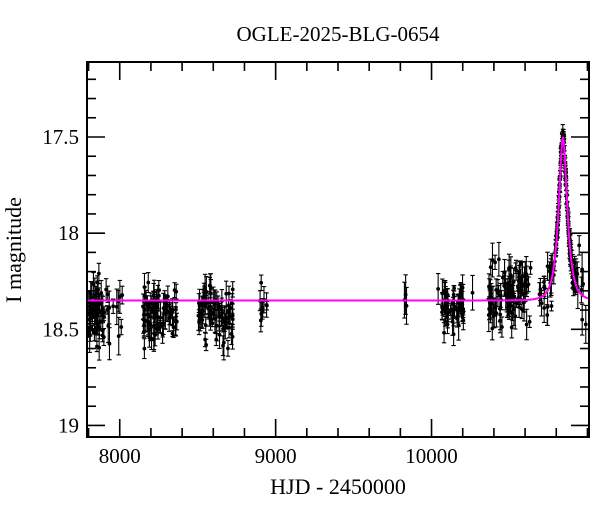  I want to click on y-tick-label: 19, so click(68, 425).